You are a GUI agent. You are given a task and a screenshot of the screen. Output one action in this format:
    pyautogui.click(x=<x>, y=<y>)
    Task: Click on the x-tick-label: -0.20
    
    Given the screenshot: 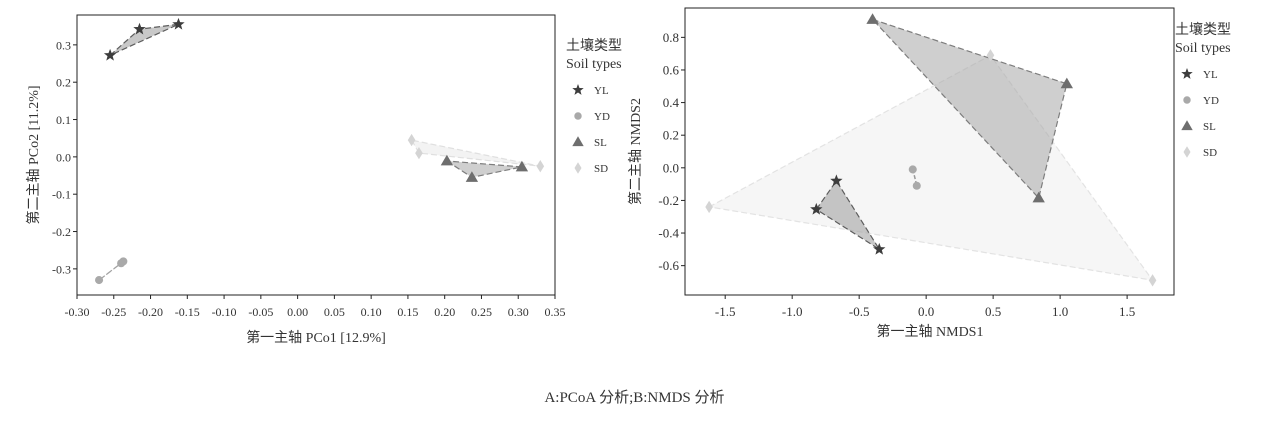 What is the action you would take?
    pyautogui.click(x=150, y=312)
    